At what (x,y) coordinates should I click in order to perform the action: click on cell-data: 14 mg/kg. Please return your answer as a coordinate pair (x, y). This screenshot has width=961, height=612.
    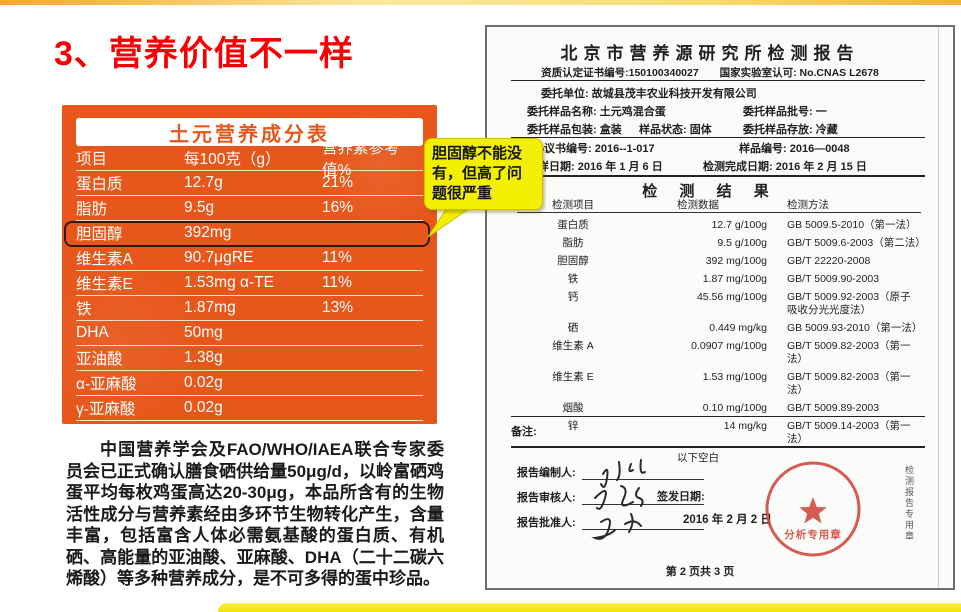
    Looking at the image, I should click on (745, 425).